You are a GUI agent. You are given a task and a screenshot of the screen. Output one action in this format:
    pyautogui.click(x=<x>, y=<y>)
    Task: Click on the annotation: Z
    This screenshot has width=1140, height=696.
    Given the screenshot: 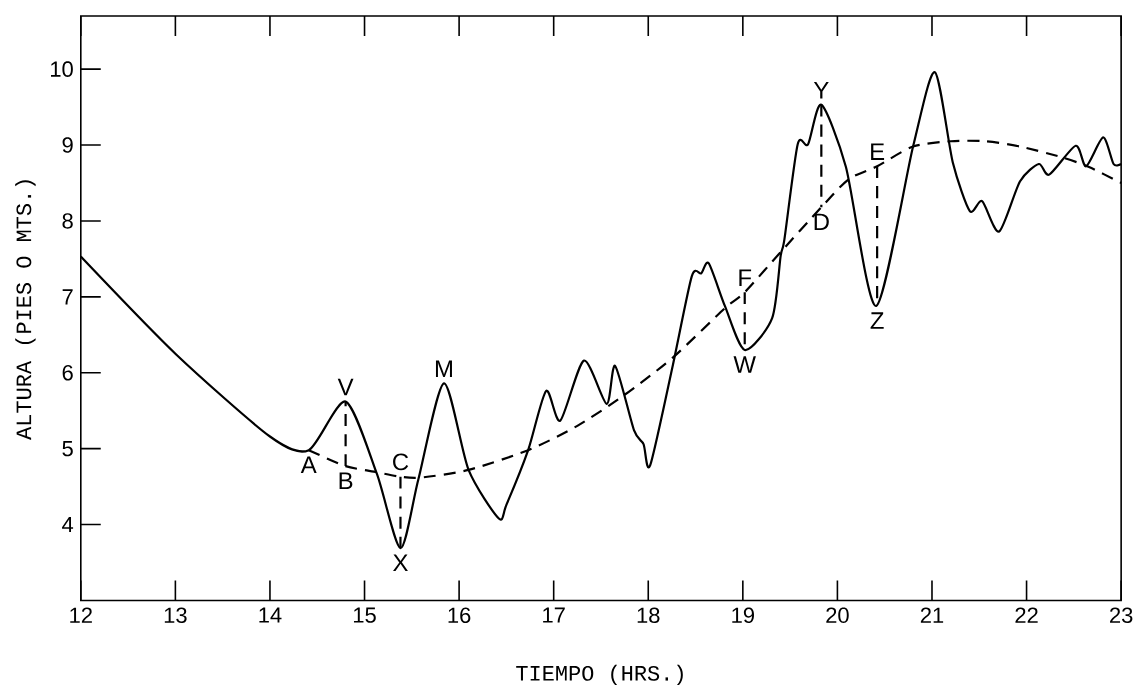 What is the action you would take?
    pyautogui.click(x=877, y=320)
    